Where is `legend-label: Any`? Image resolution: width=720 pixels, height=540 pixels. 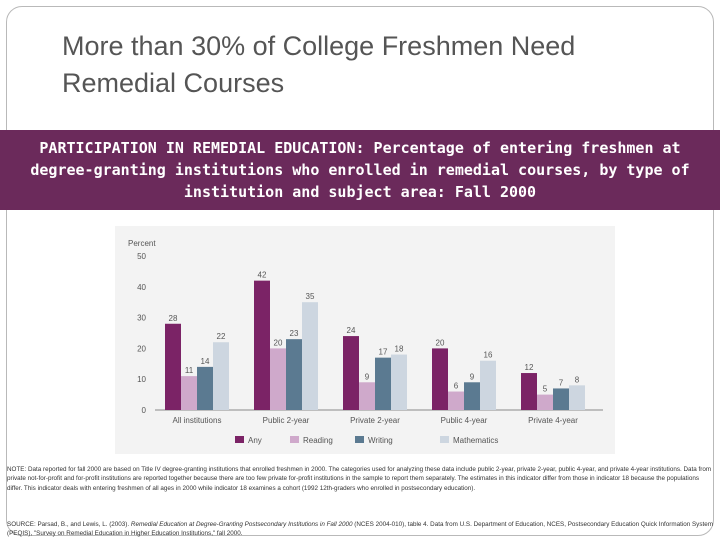 legend-label: Any is located at coordinates (255, 440).